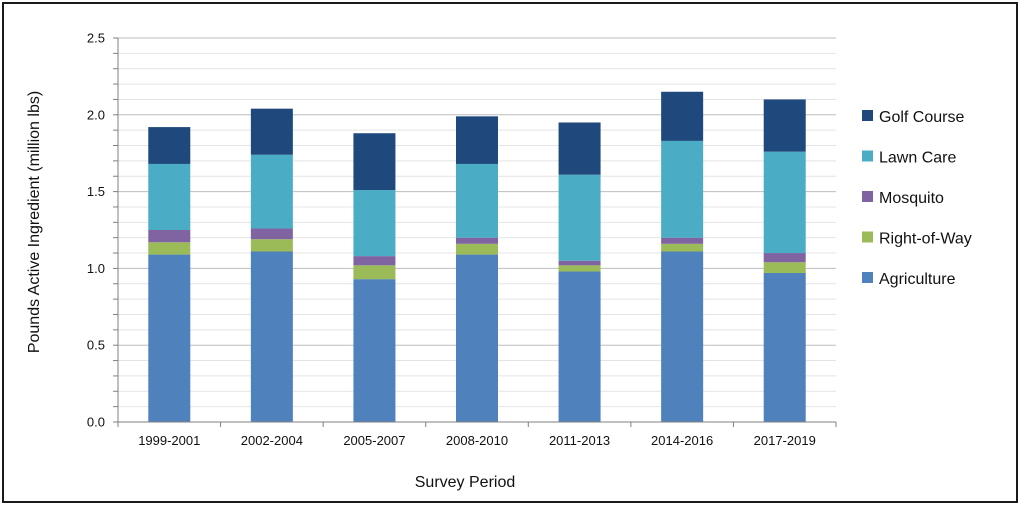 The width and height of the screenshot is (1024, 509). I want to click on legend-label: Mosquito, so click(911, 198).